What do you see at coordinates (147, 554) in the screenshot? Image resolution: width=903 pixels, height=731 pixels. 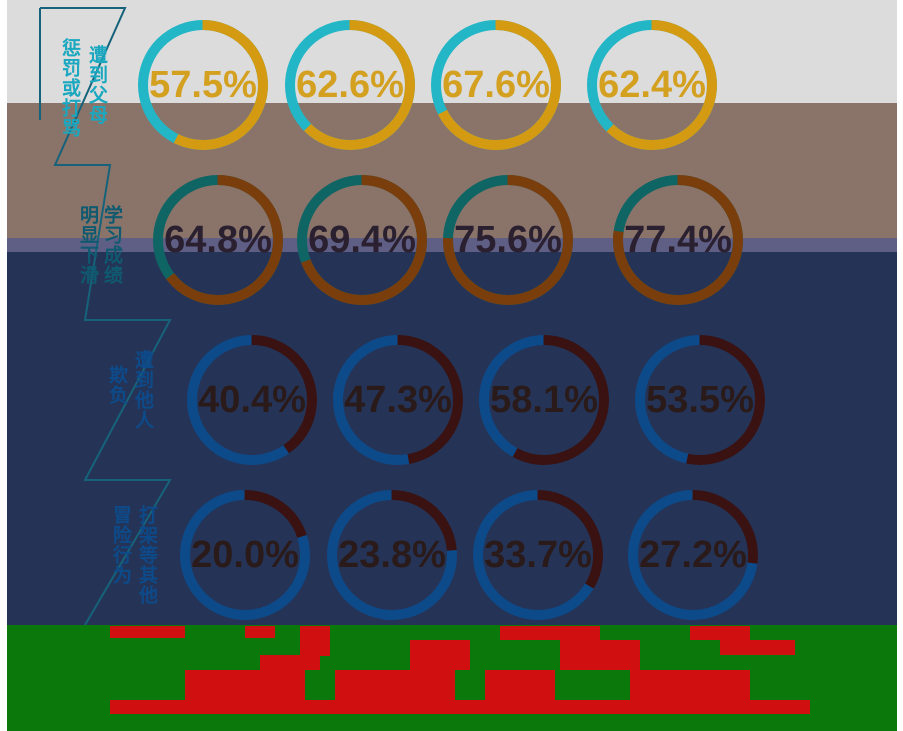 I see `row-label: 打架等其他` at bounding box center [147, 554].